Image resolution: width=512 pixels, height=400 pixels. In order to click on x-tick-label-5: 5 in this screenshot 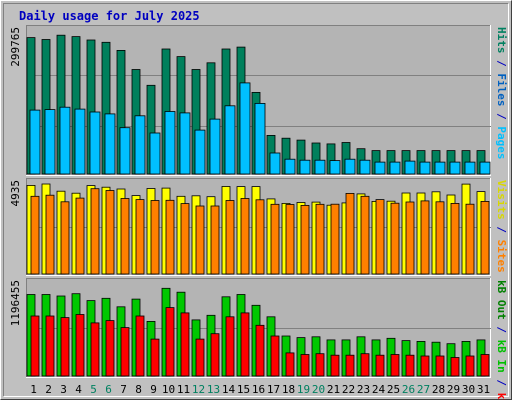, I will do `click(93, 389)`.